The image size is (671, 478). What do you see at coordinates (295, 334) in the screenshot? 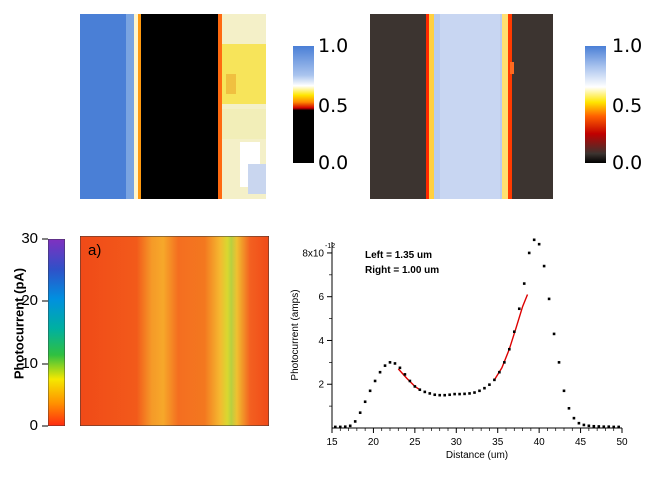
I see `y-axis-label: Photocurrent (amps)` at bounding box center [295, 334].